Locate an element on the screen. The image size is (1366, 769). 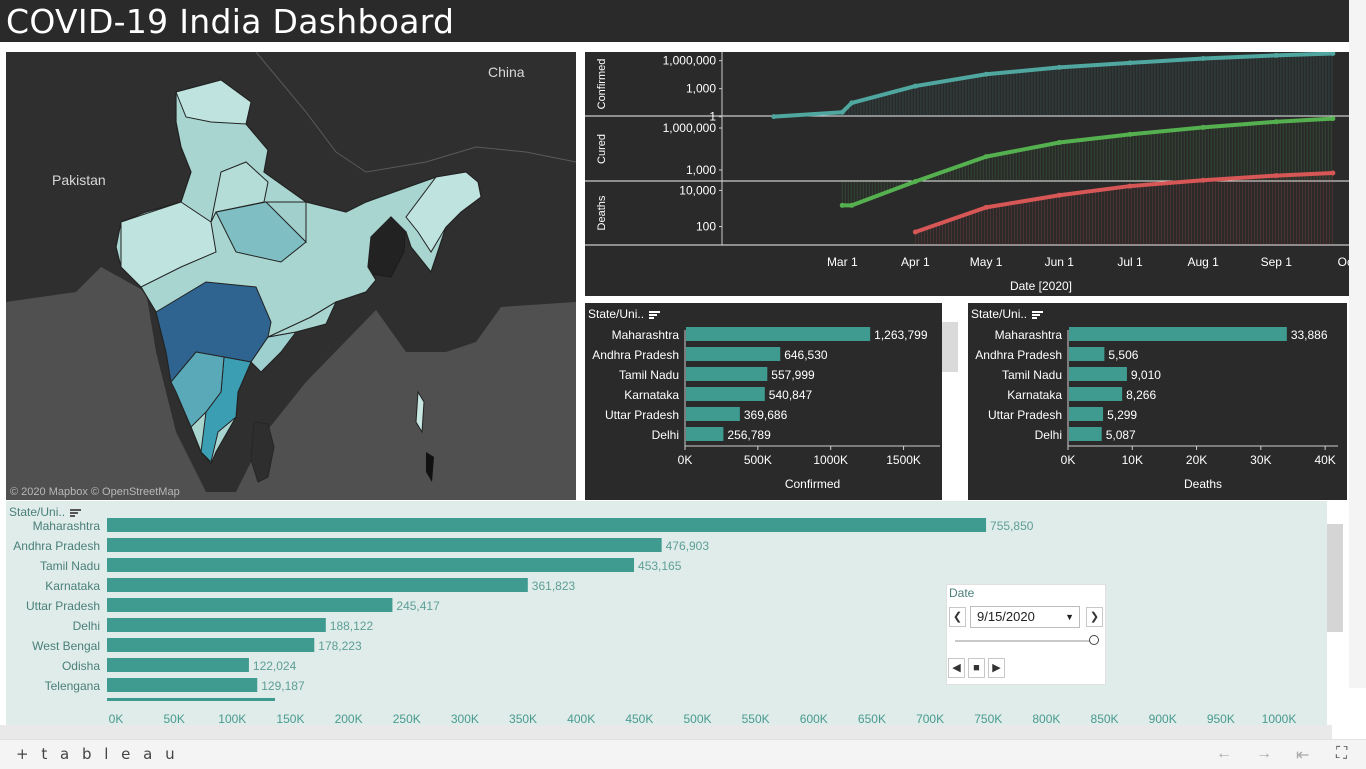
fullscreen-icon: ⛶ is located at coordinates (1342, 753).